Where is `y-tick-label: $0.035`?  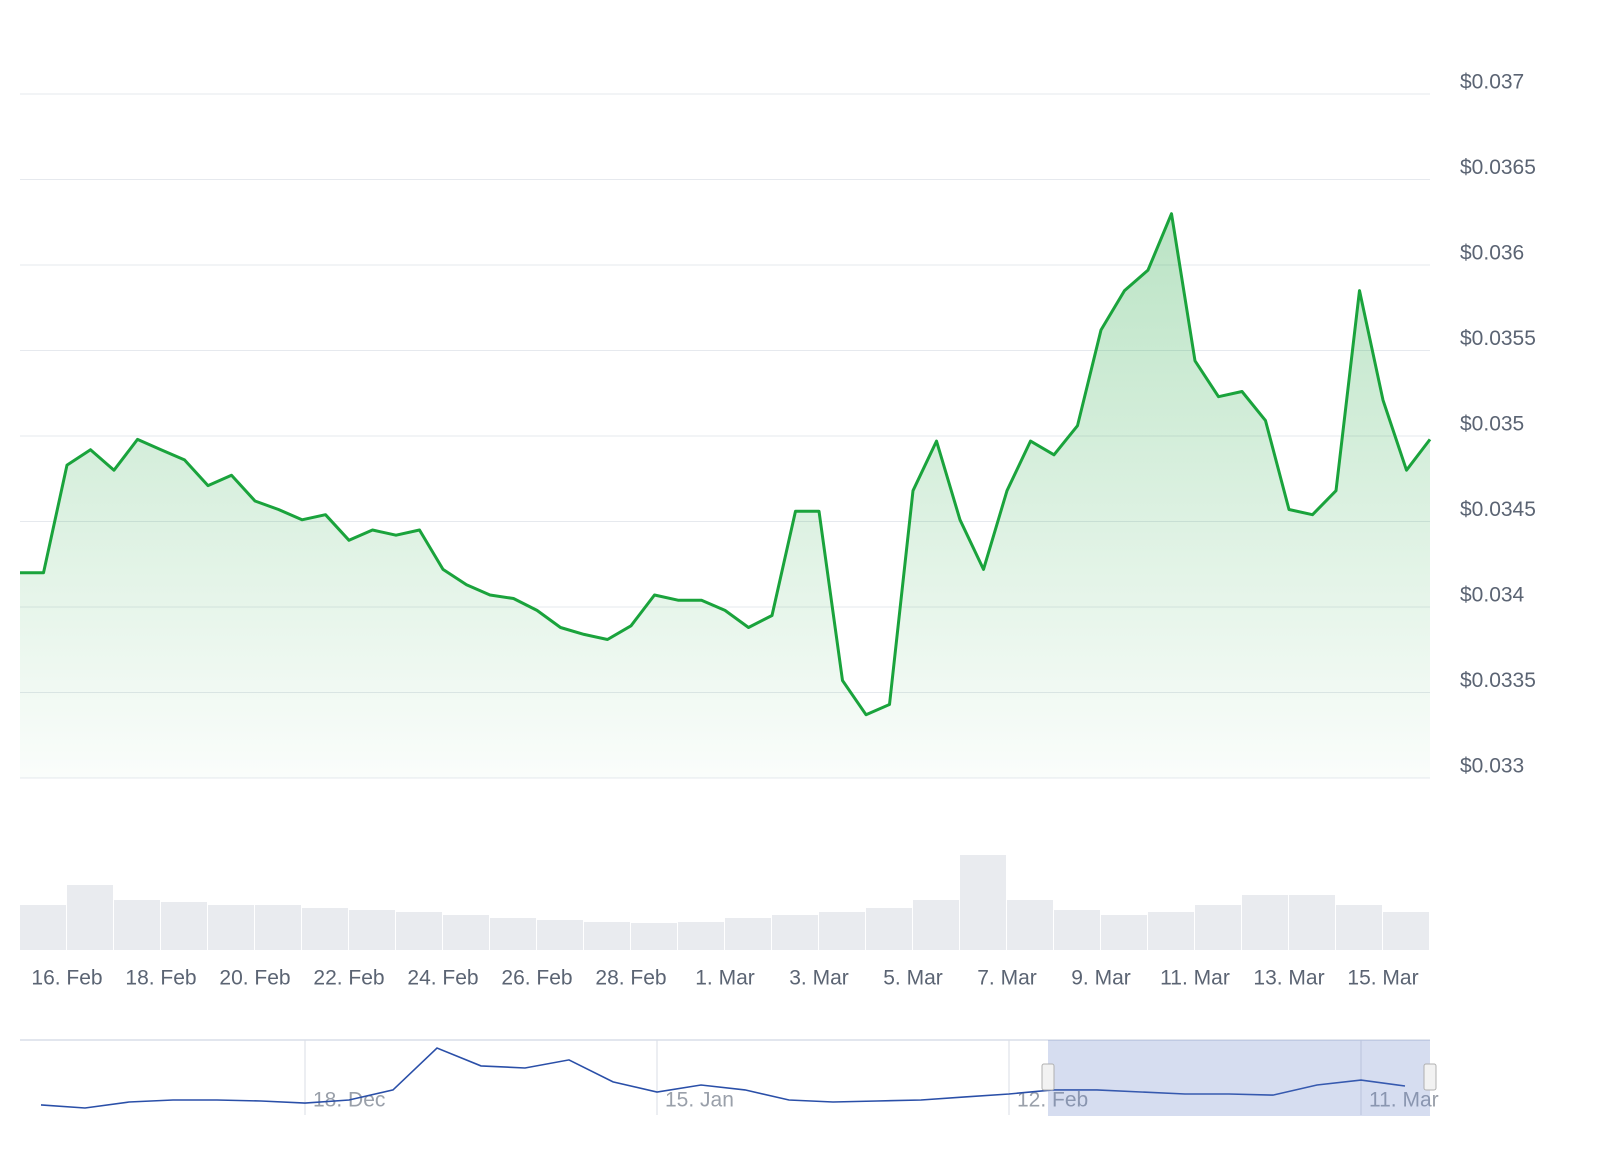
y-tick-label: $0.035 is located at coordinates (1492, 424).